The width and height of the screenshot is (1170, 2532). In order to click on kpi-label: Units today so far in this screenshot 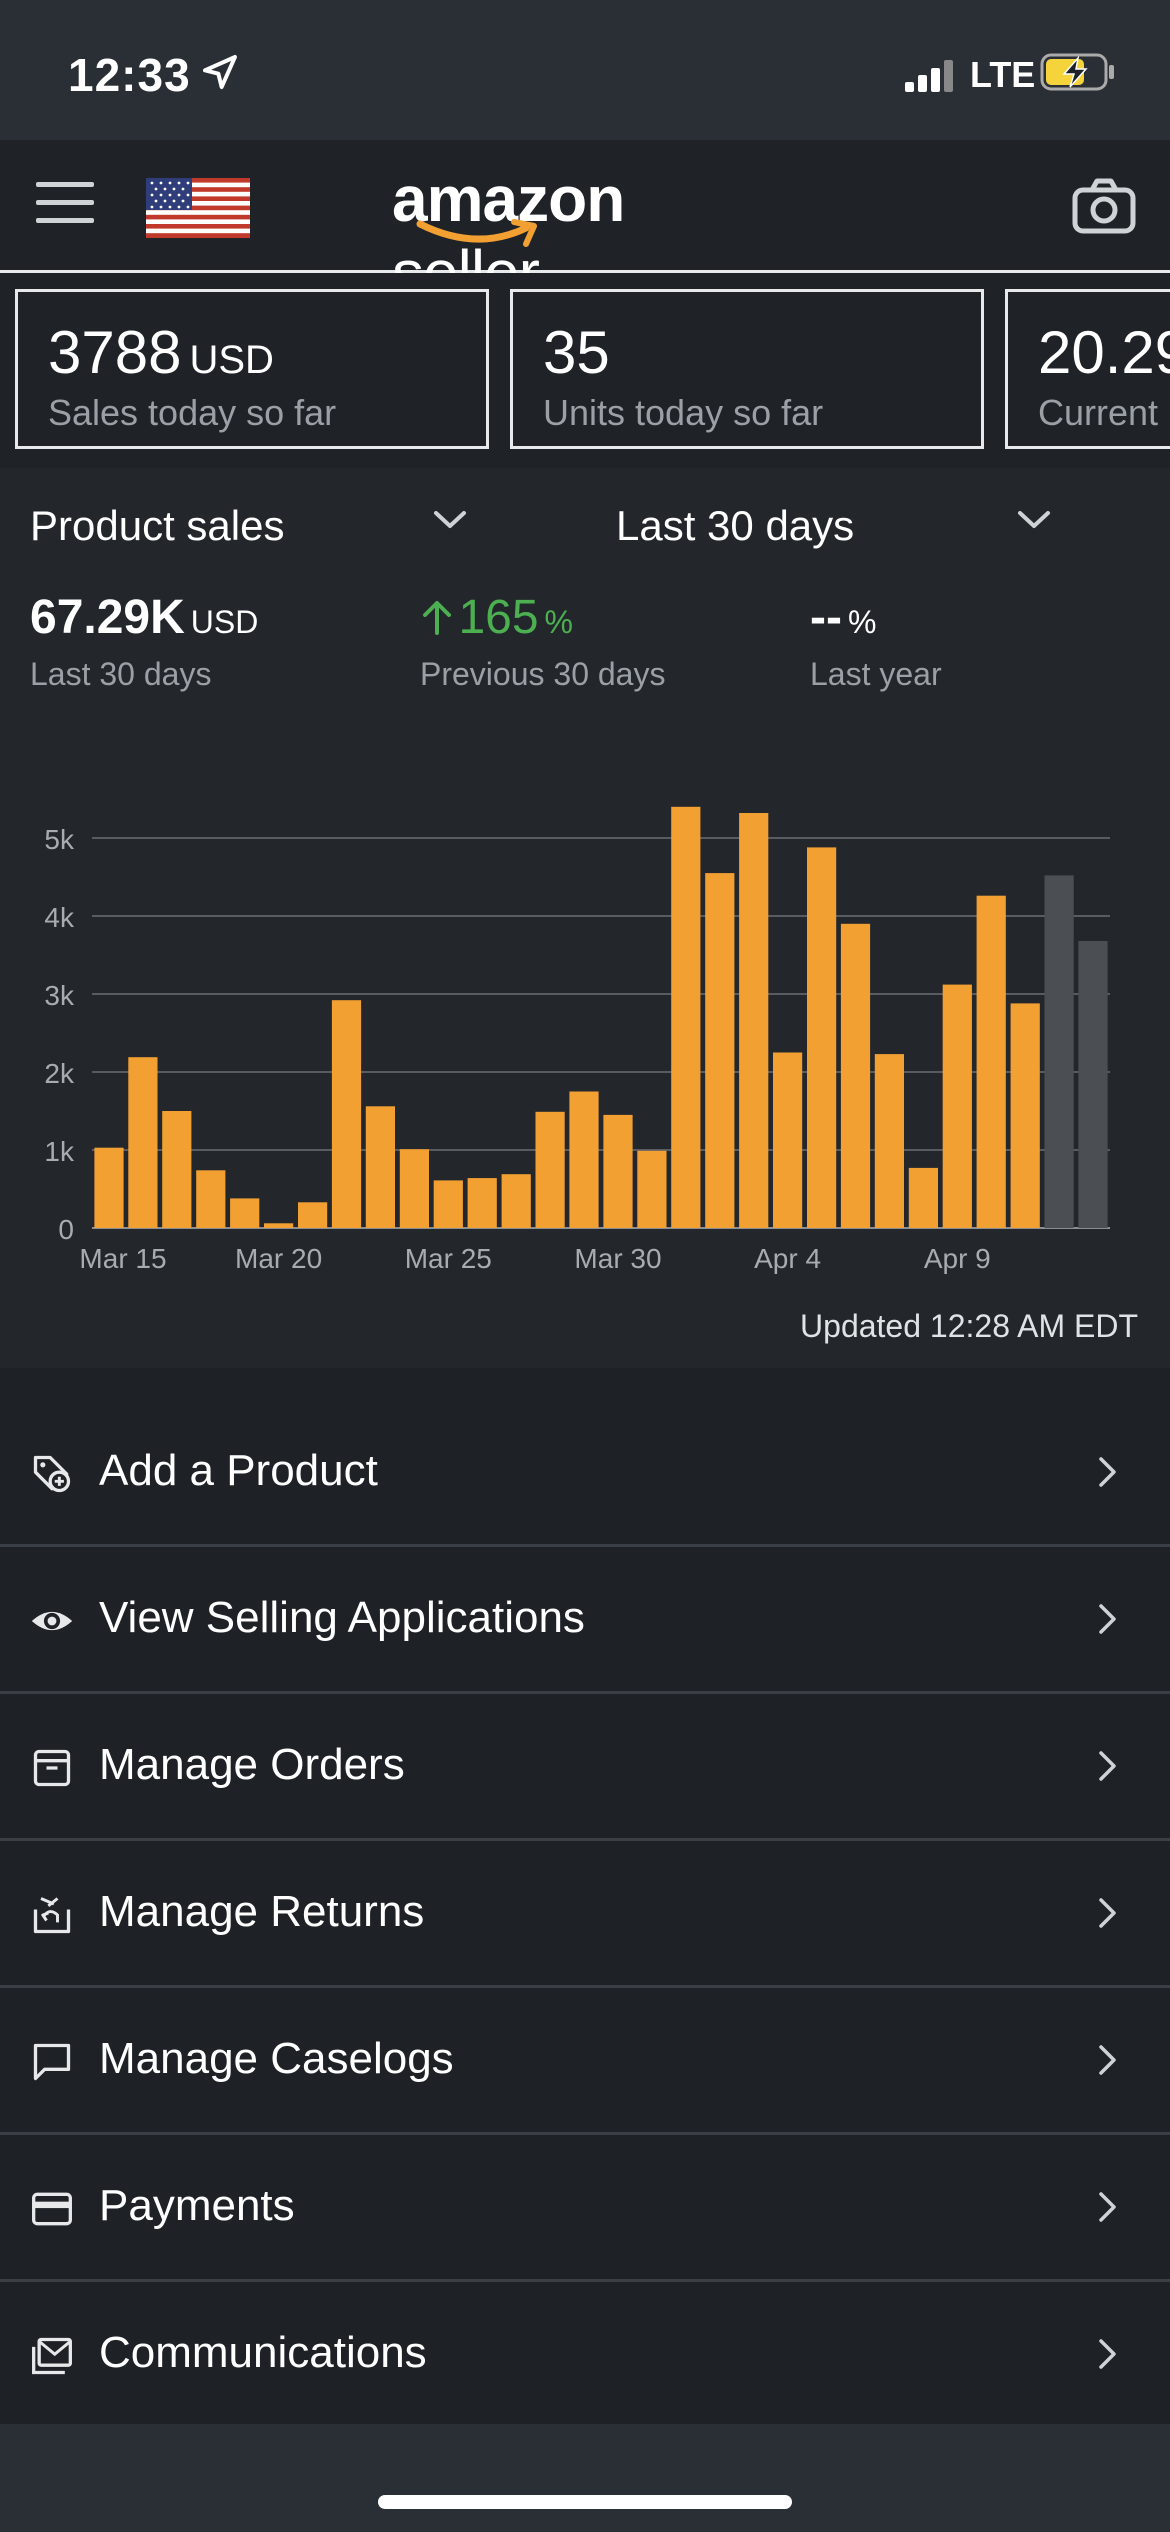, I will do `click(683, 412)`.